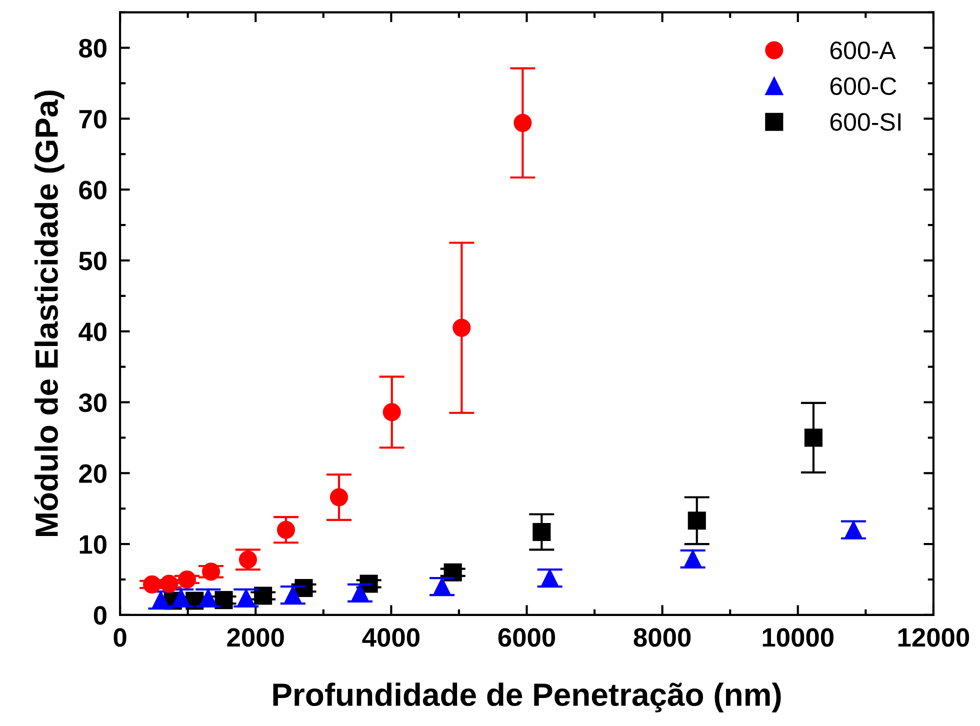 This screenshot has height=726, width=980. I want to click on x-tick-label: 10000, so click(798, 637).